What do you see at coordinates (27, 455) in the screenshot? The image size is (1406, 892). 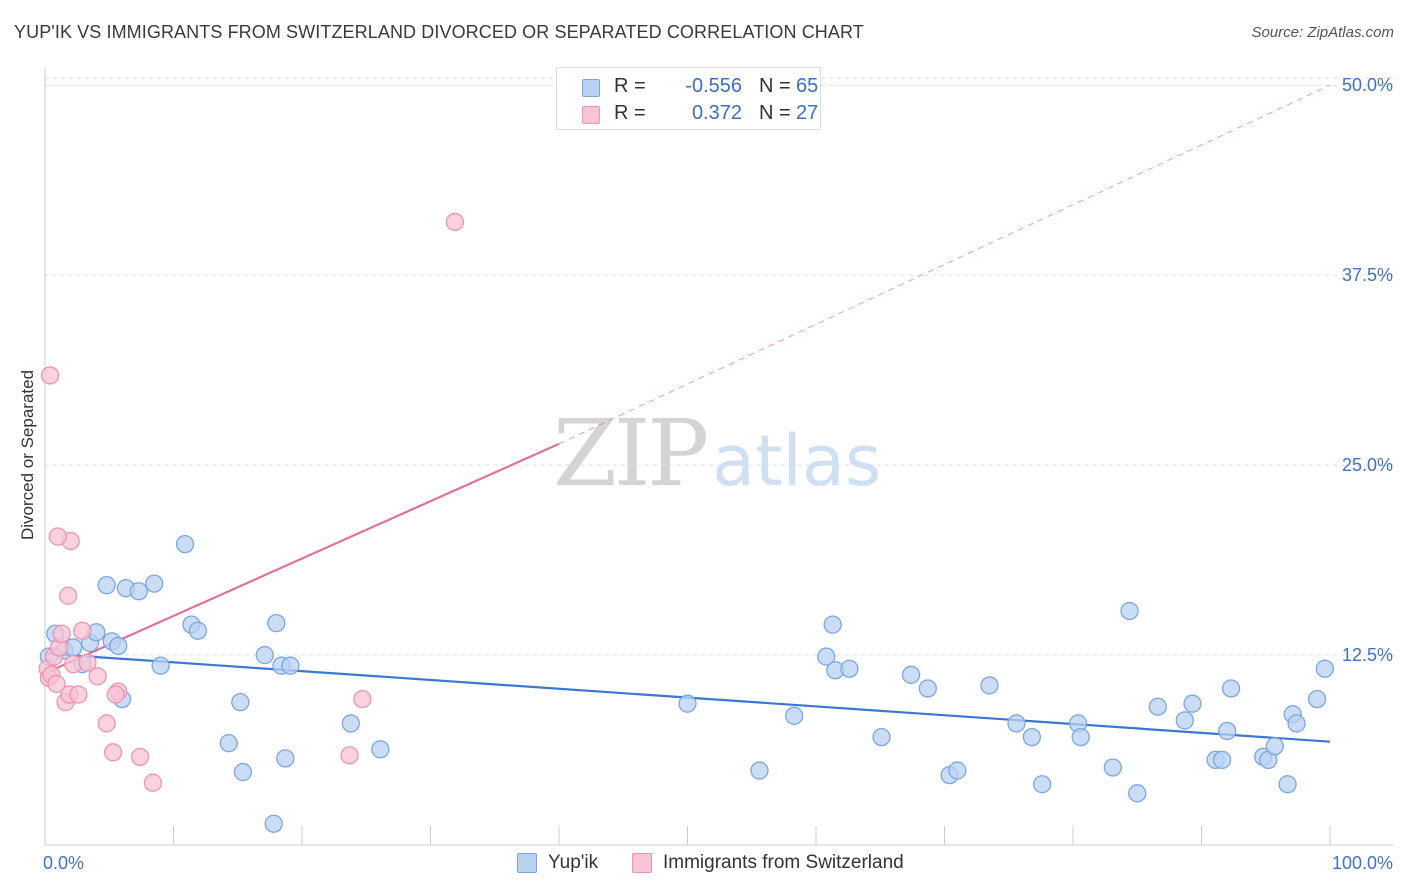 I see `y-axis-label: Divorced or Separated` at bounding box center [27, 455].